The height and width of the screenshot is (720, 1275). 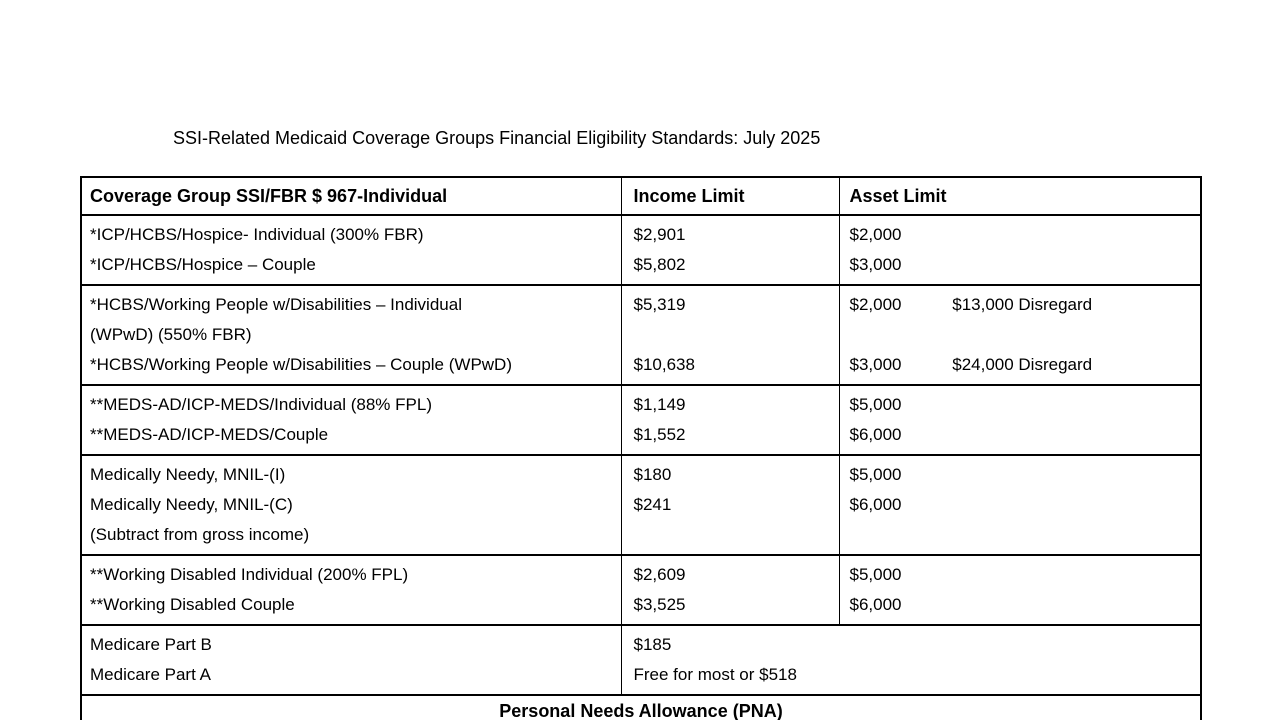 I want to click on cell-income-limit: $2,901 $5,802, so click(x=730, y=250).